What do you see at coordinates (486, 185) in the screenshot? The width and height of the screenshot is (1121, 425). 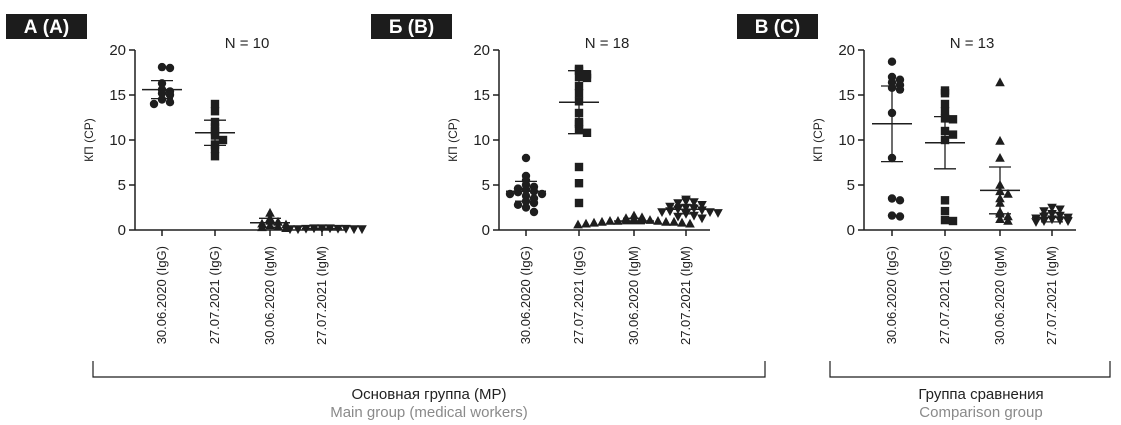 I see `panel-2-y-tick-label: 5` at bounding box center [486, 185].